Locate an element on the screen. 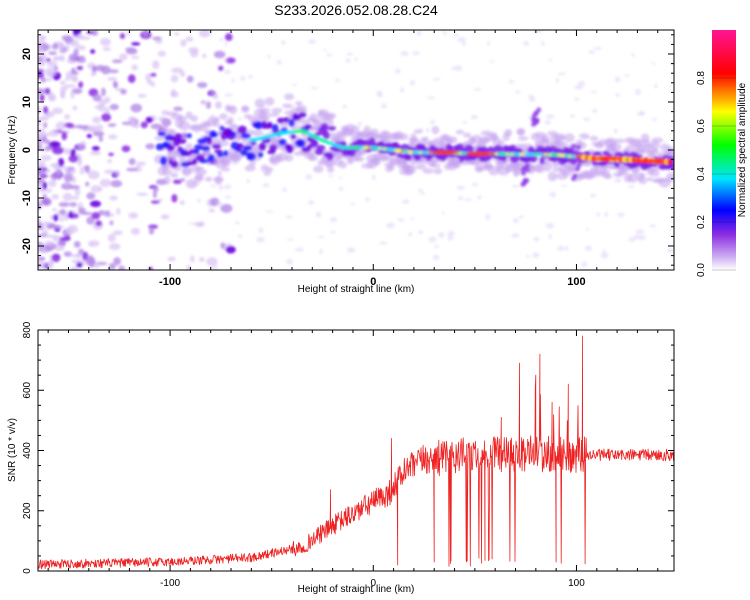  chart-title: S233.2026.052.08.28.C24 is located at coordinates (356, 10).